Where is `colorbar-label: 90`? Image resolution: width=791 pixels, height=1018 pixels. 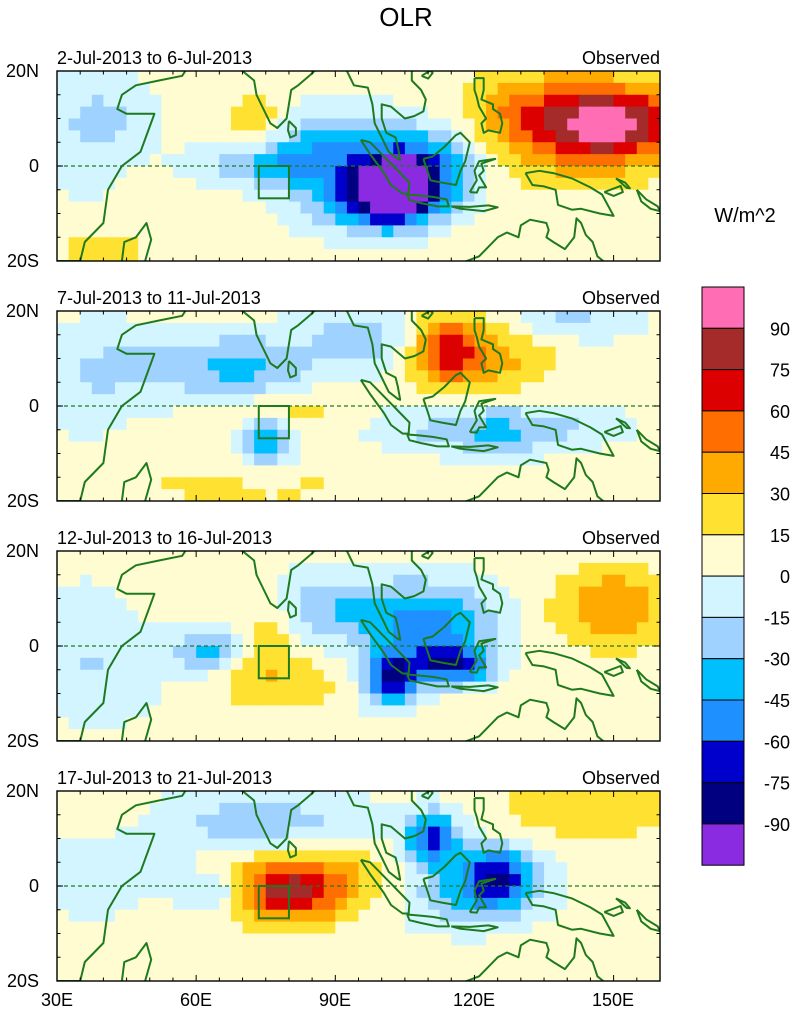
colorbar-label: 90 is located at coordinates (780, 329).